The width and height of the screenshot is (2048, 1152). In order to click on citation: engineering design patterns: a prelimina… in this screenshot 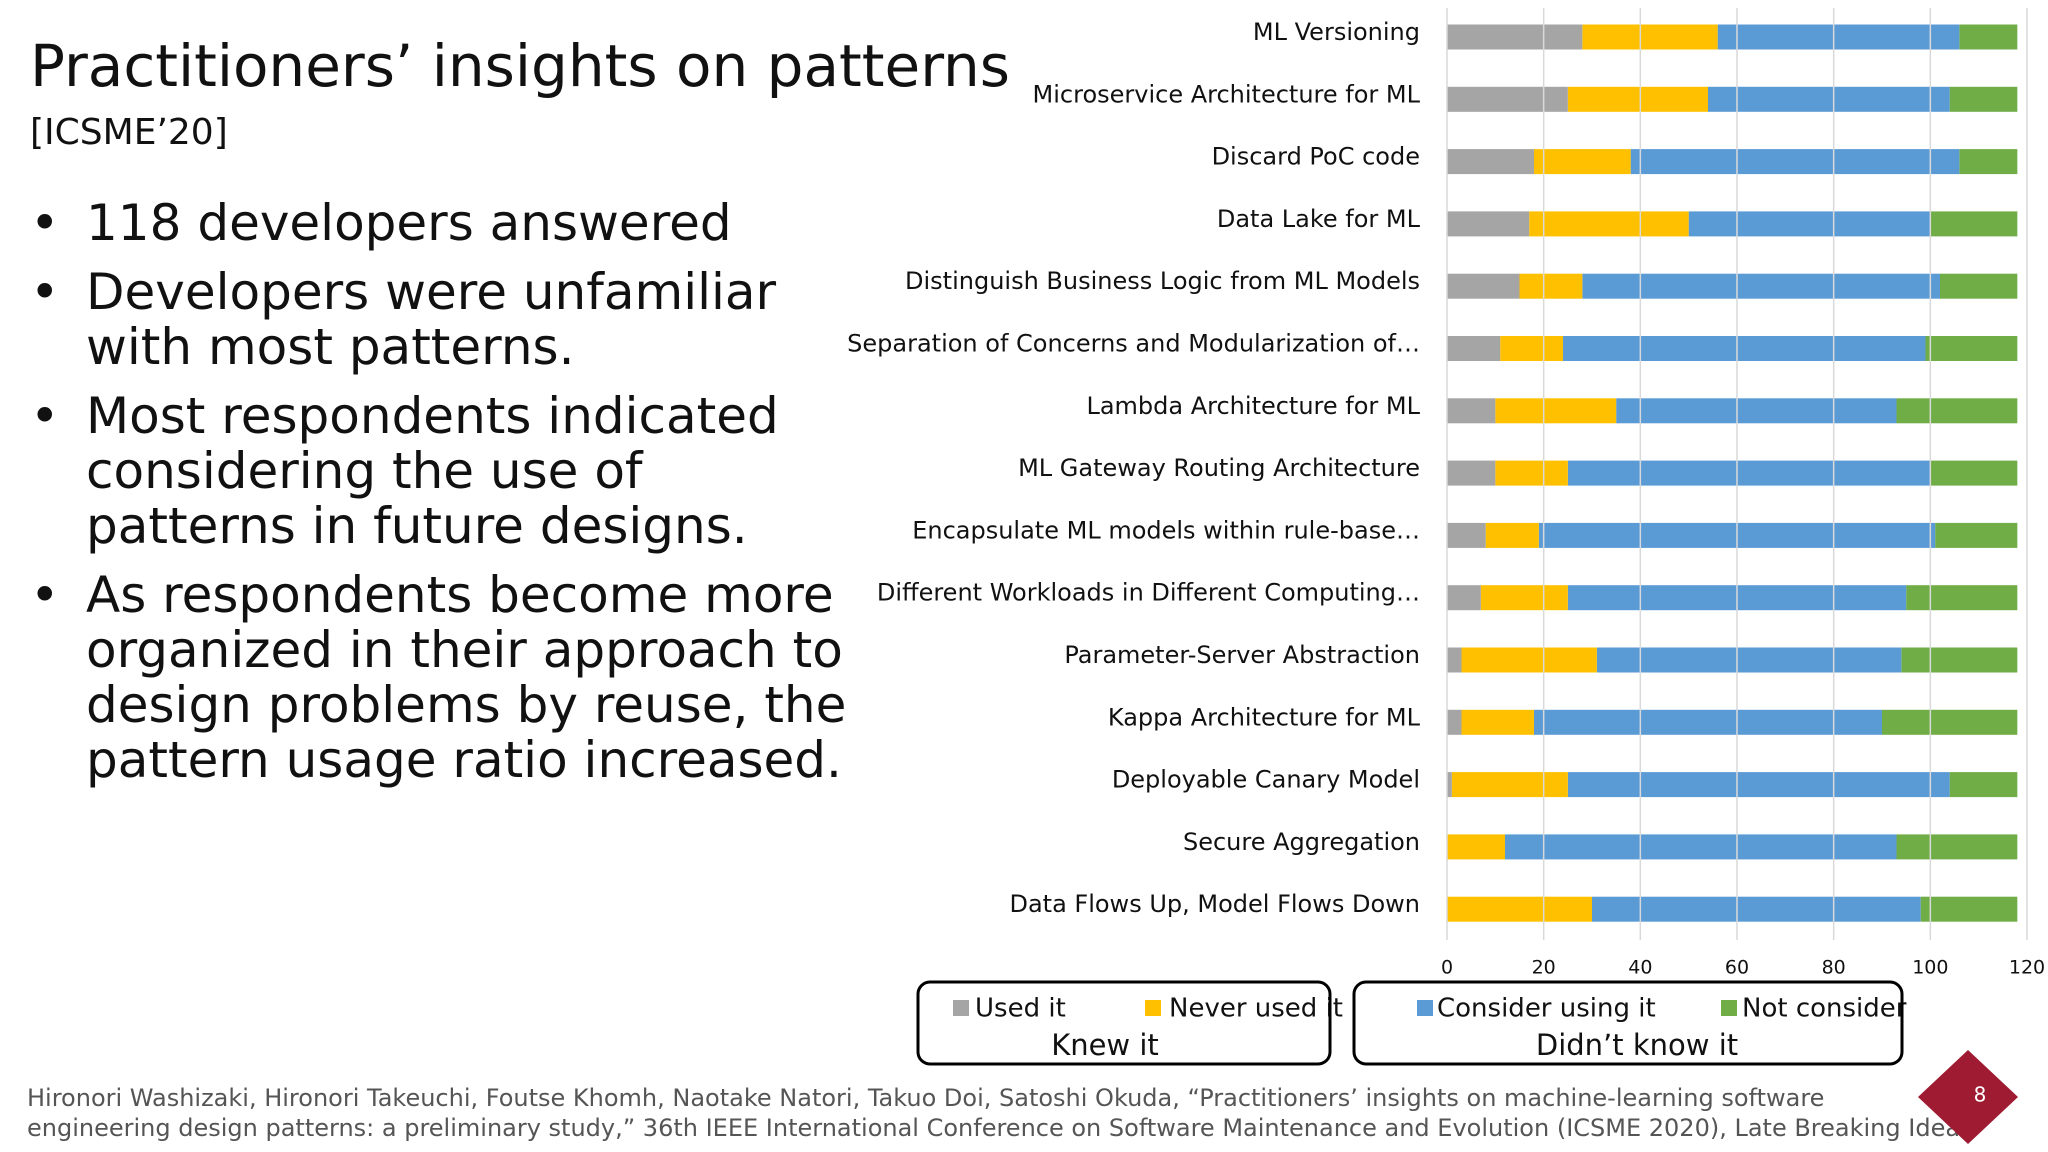, I will do `click(1000, 1128)`.